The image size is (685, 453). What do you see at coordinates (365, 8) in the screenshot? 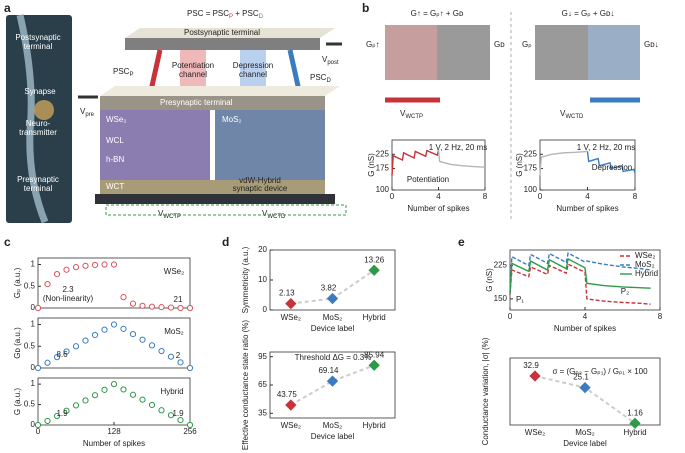
I see `panel-label: b` at bounding box center [365, 8].